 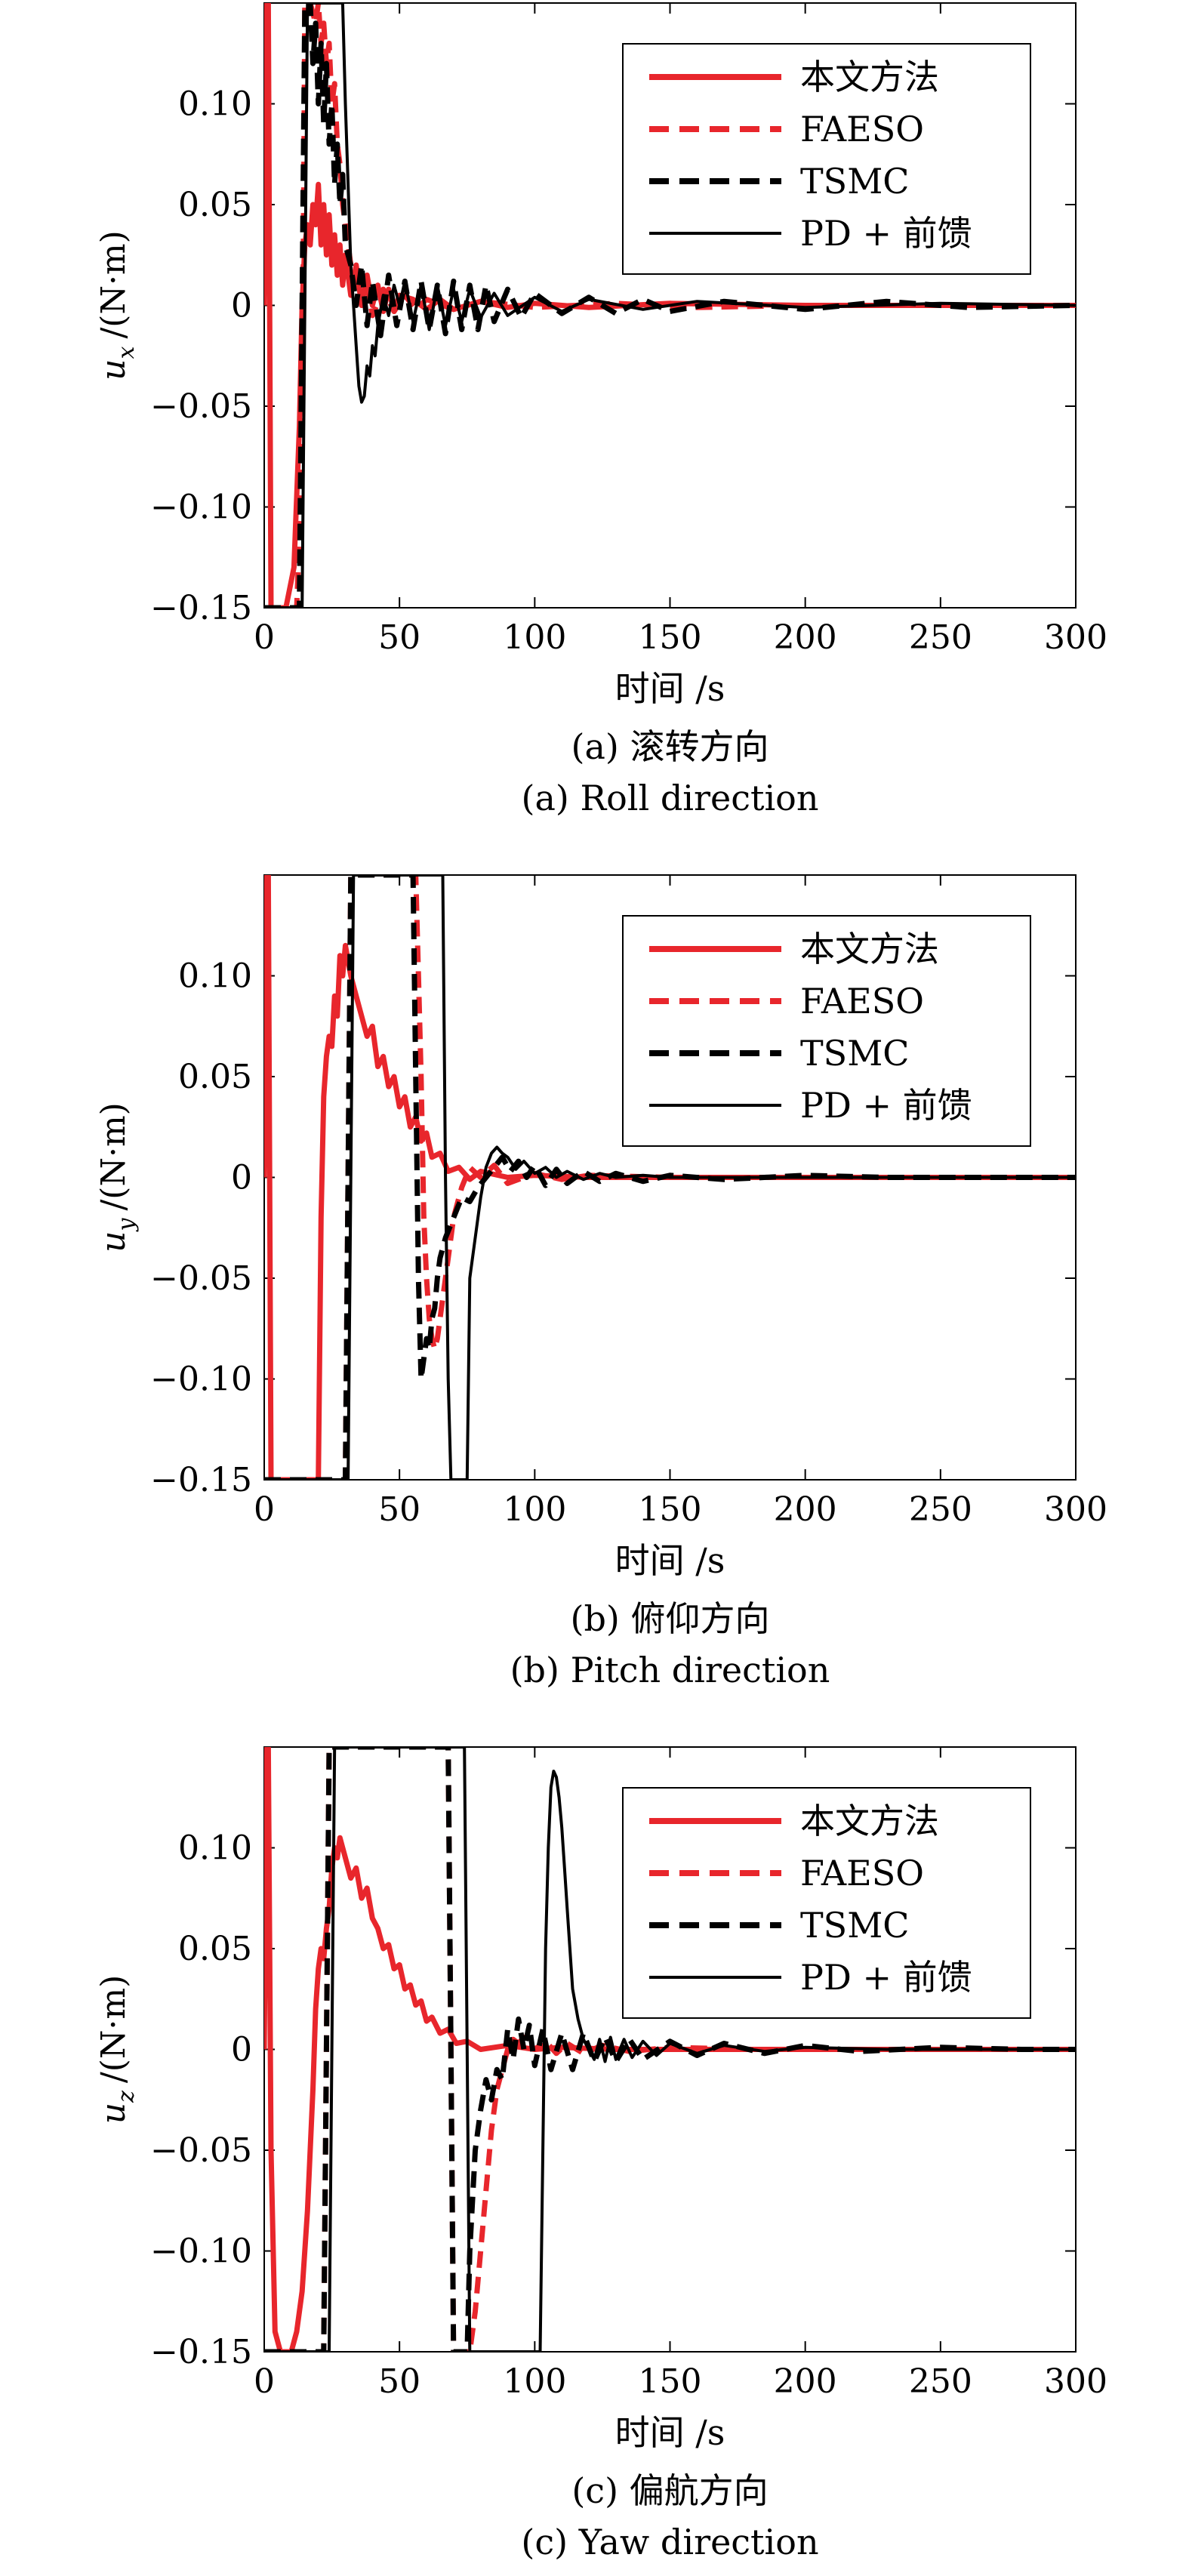 I want to click on caption-chinese: (c) 偏航方向, so click(x=669, y=2490).